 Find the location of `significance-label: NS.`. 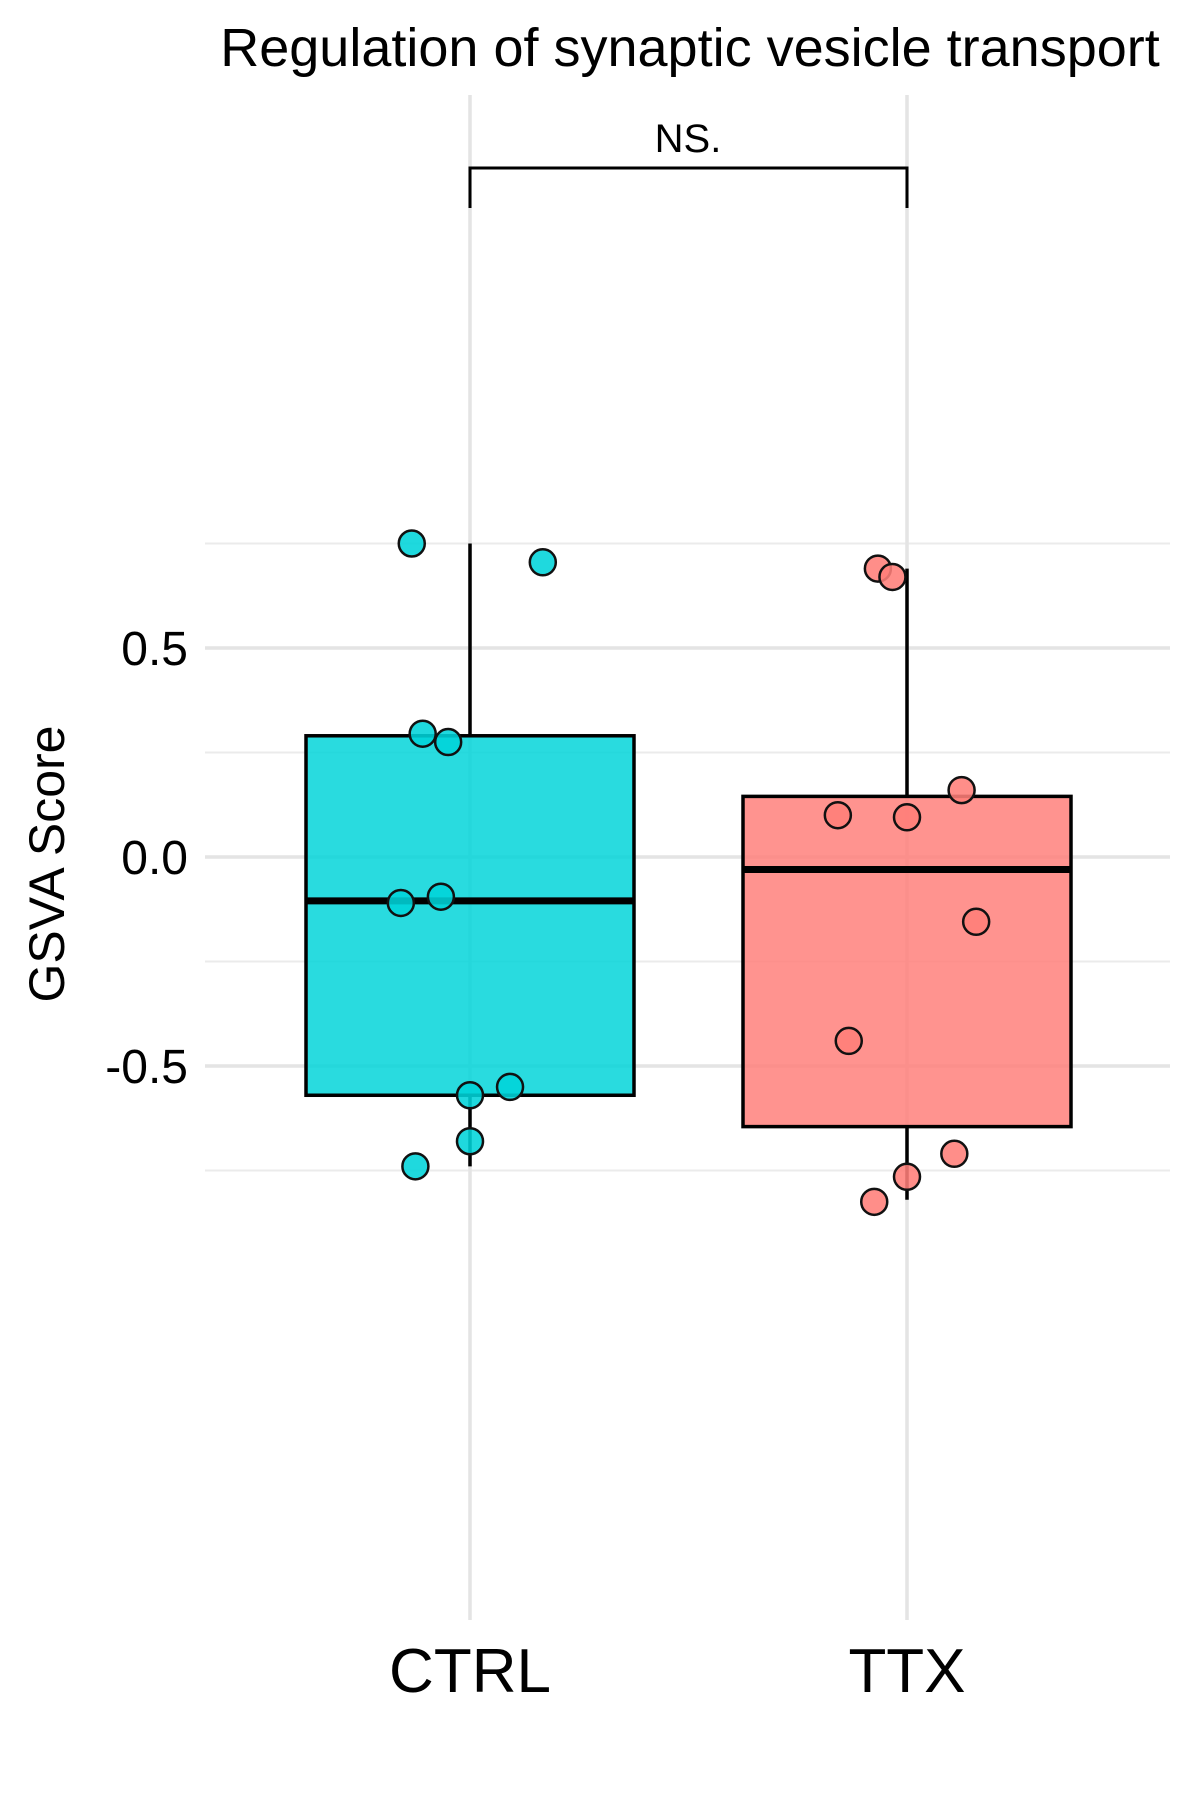

significance-label: NS. is located at coordinates (688, 139).